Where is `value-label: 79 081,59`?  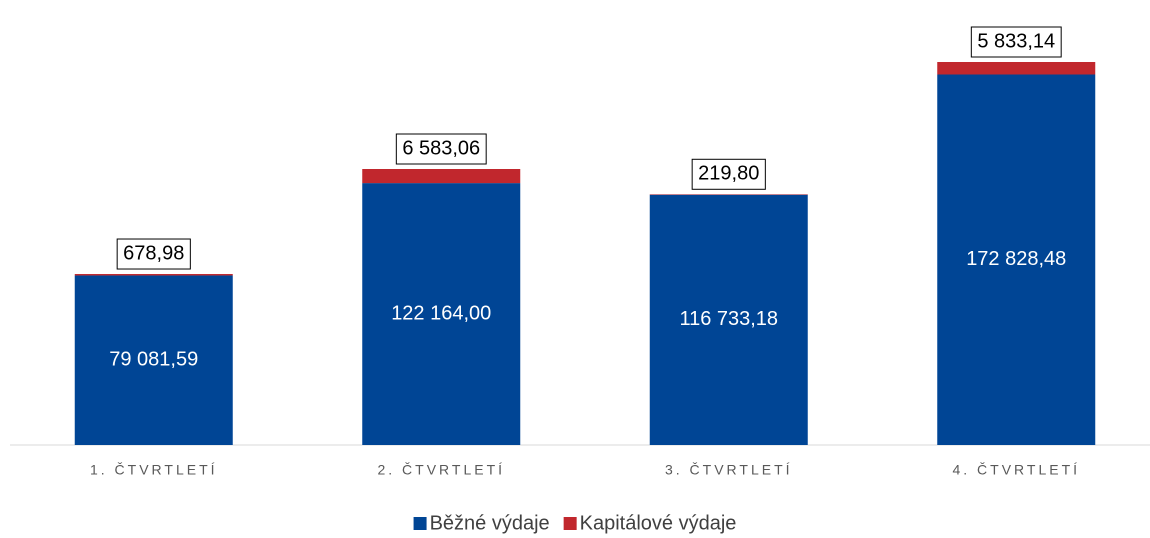
value-label: 79 081,59 is located at coordinates (153, 360).